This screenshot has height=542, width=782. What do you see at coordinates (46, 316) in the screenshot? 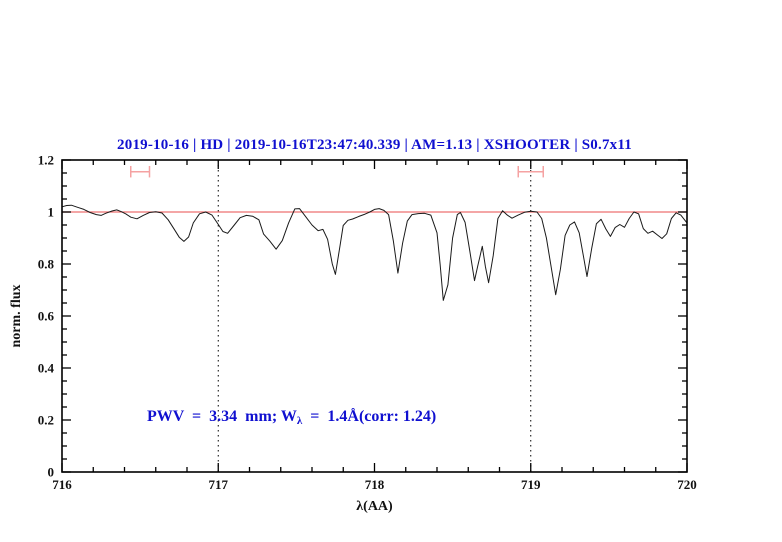
I see `y-tick-label: 0.6` at bounding box center [46, 316].